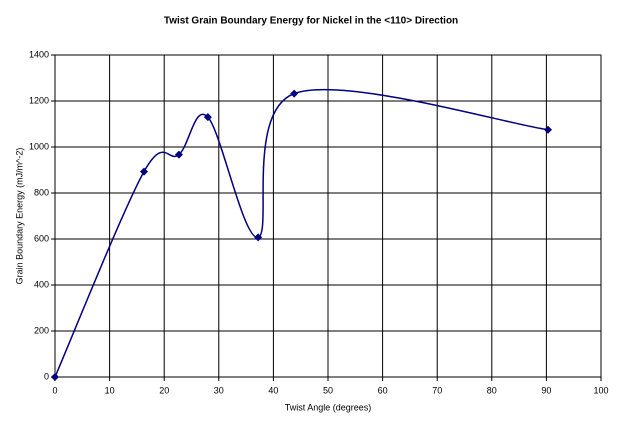 Image resolution: width=624 pixels, height=426 pixels. I want to click on y-tick-label: 1000, so click(39, 146).